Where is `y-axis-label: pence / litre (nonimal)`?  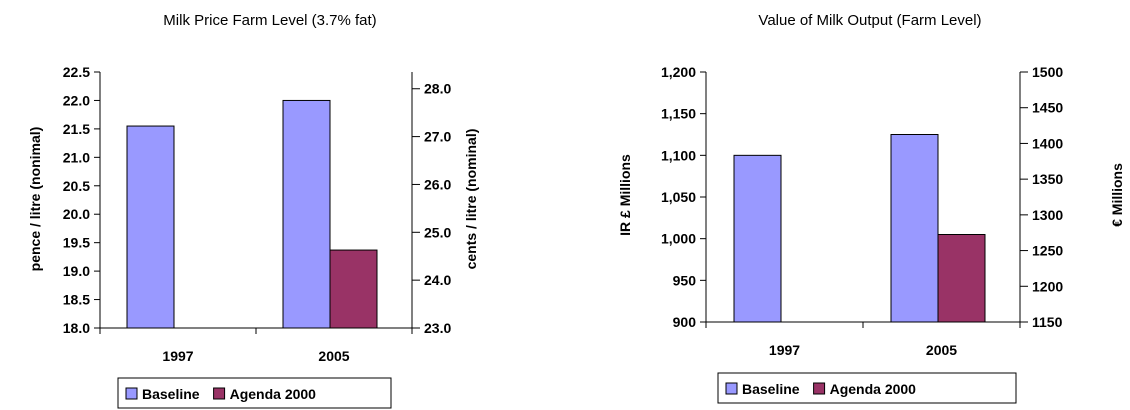
y-axis-label: pence / litre (nonimal) is located at coordinates (35, 199).